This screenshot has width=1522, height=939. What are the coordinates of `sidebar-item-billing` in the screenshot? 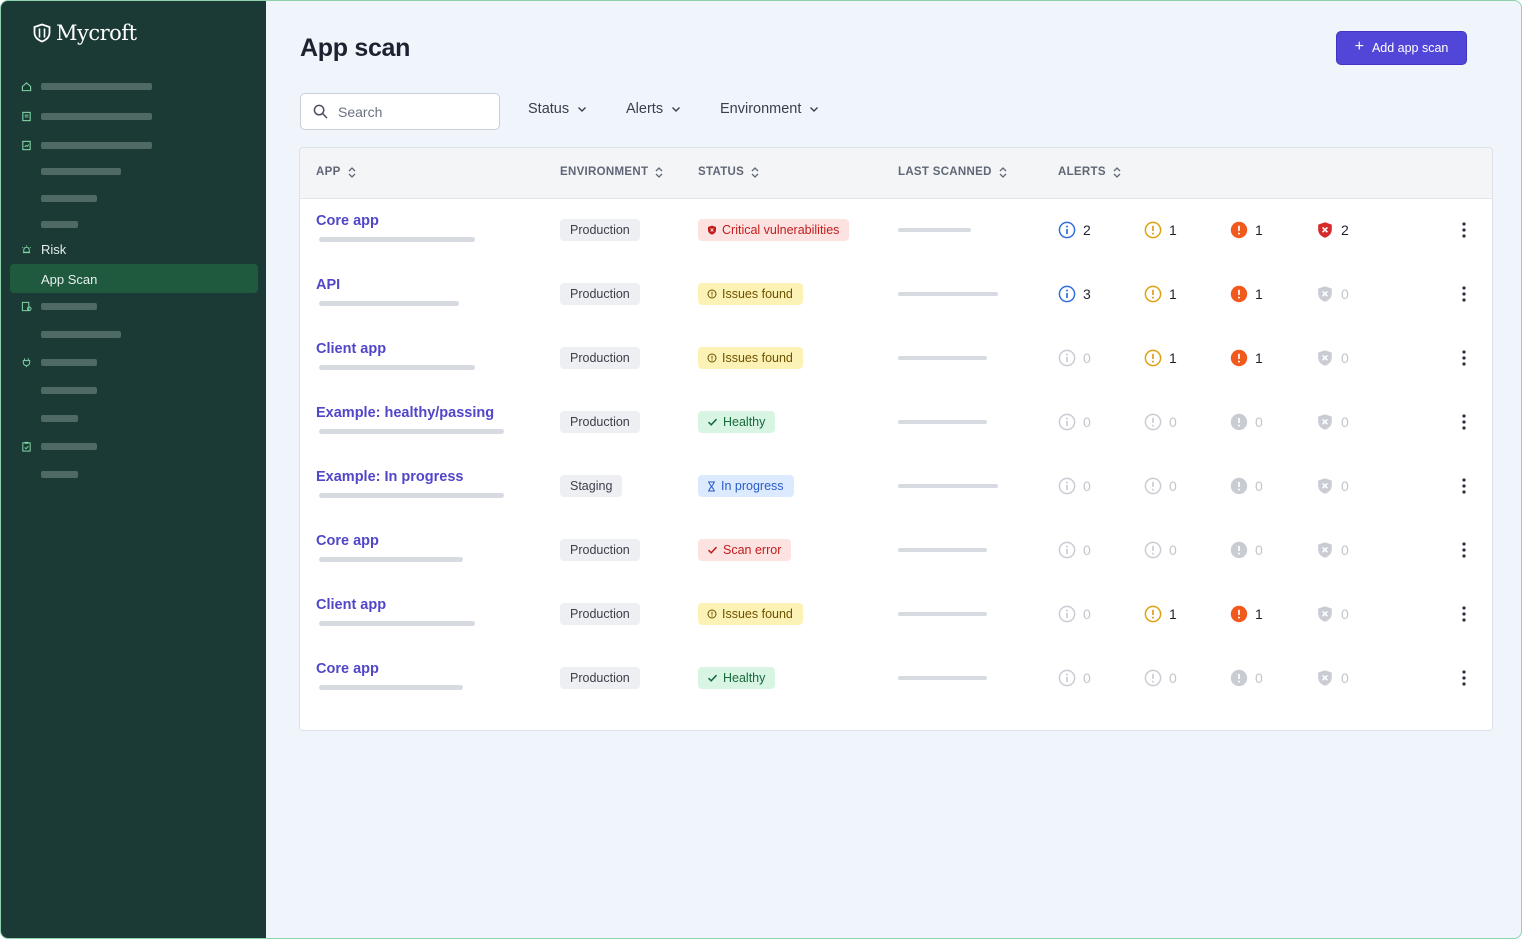 It's located at (133, 306).